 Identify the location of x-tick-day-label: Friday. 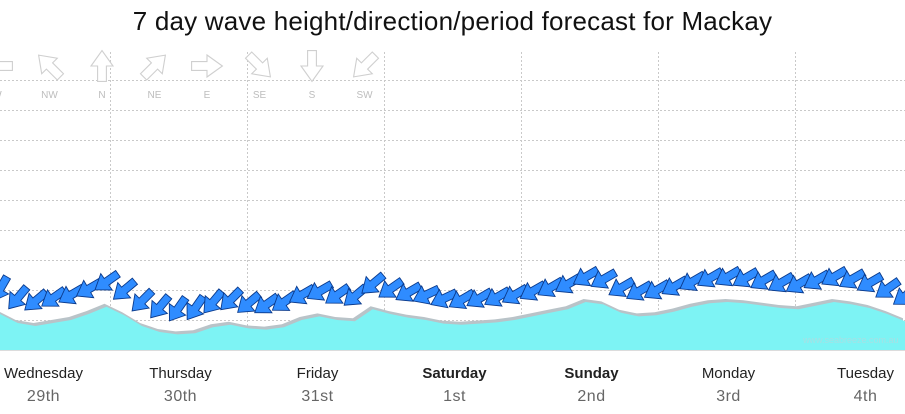
(318, 373).